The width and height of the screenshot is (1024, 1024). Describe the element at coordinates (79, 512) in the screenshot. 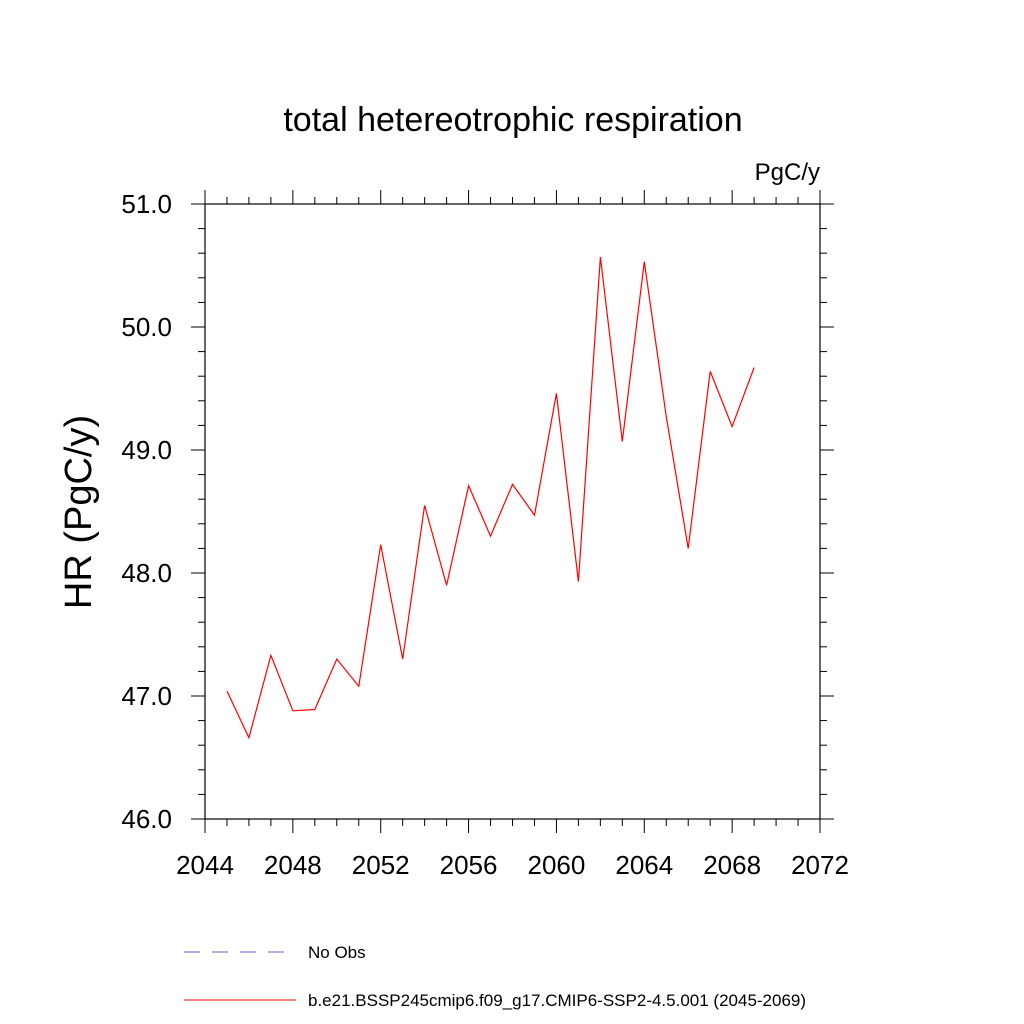

I see `y-axis-label: HR (PgC/y)` at that location.